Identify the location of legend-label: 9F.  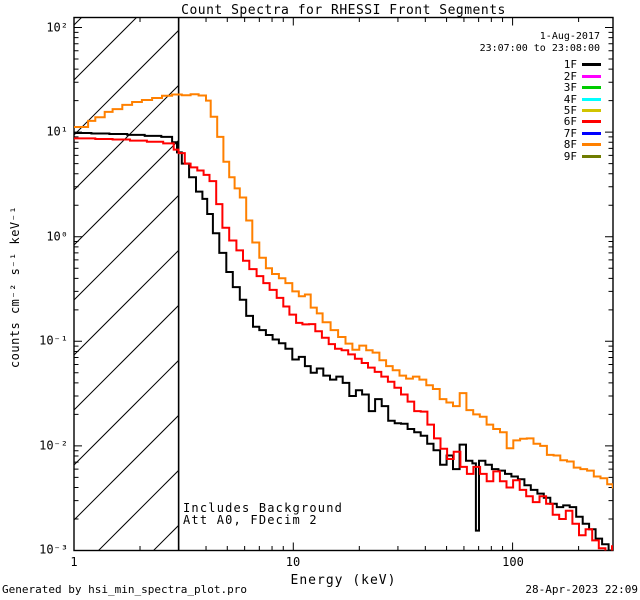
(570, 156).